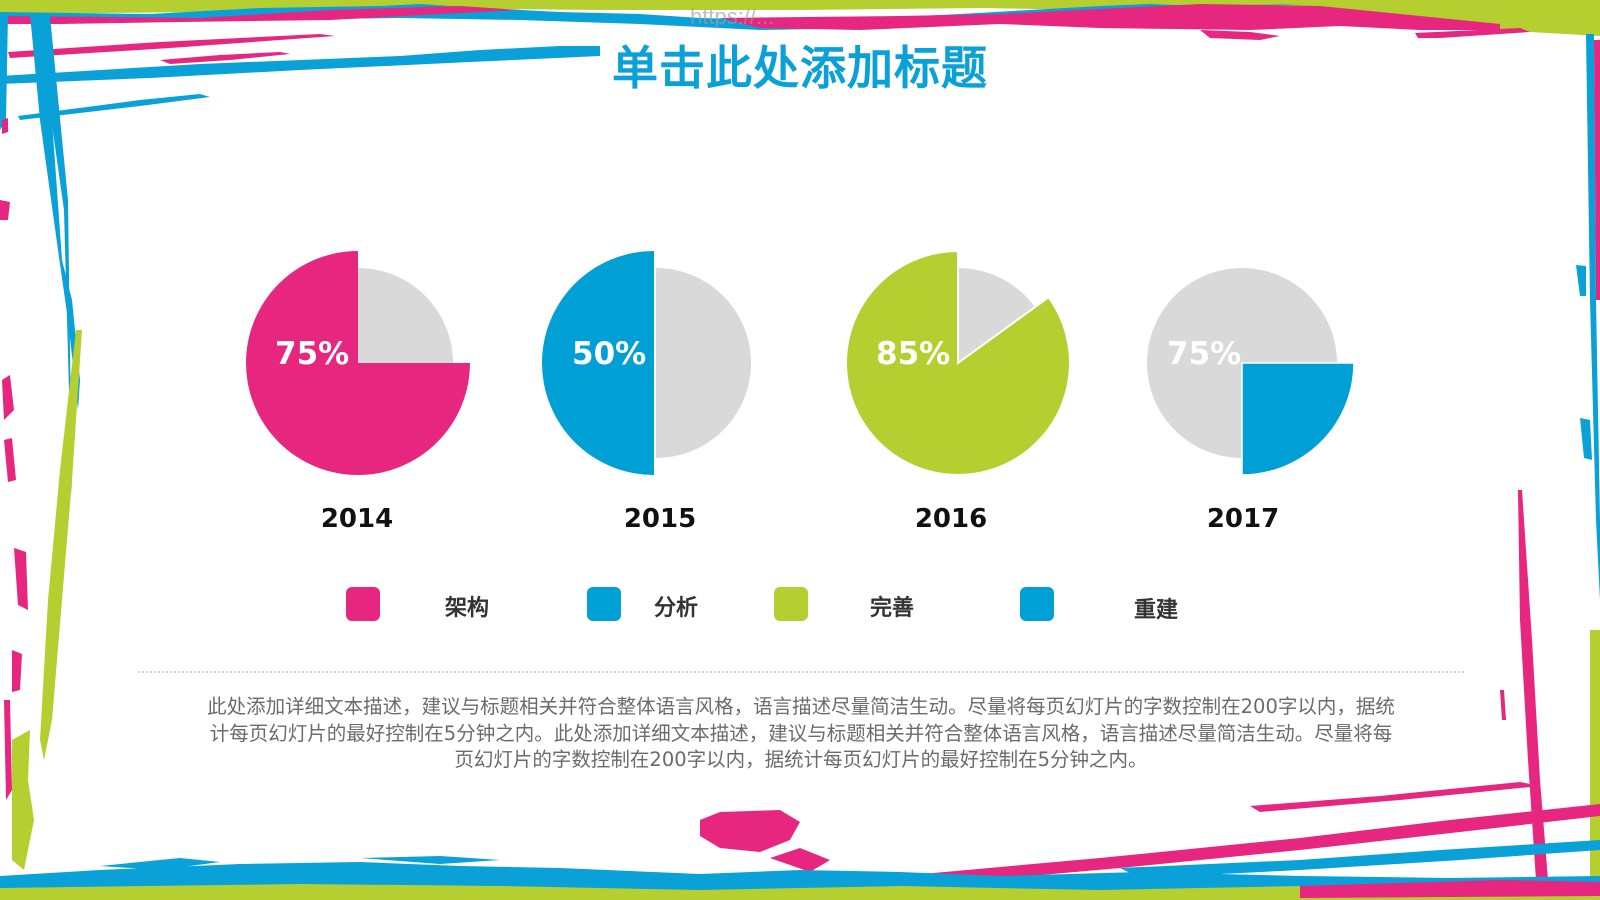  What do you see at coordinates (703, 363) in the screenshot?
I see `pie-2015-remainder` at bounding box center [703, 363].